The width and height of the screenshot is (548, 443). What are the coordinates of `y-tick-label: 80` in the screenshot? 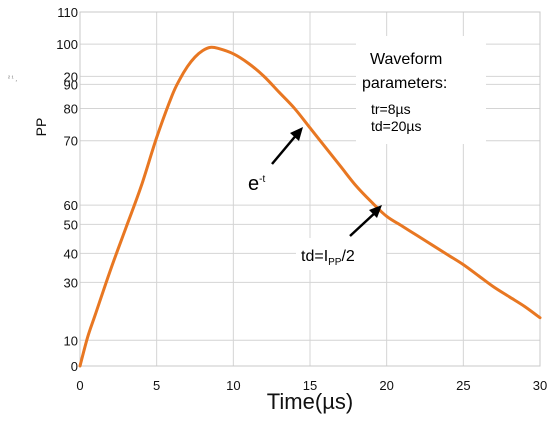 It's located at (71, 109).